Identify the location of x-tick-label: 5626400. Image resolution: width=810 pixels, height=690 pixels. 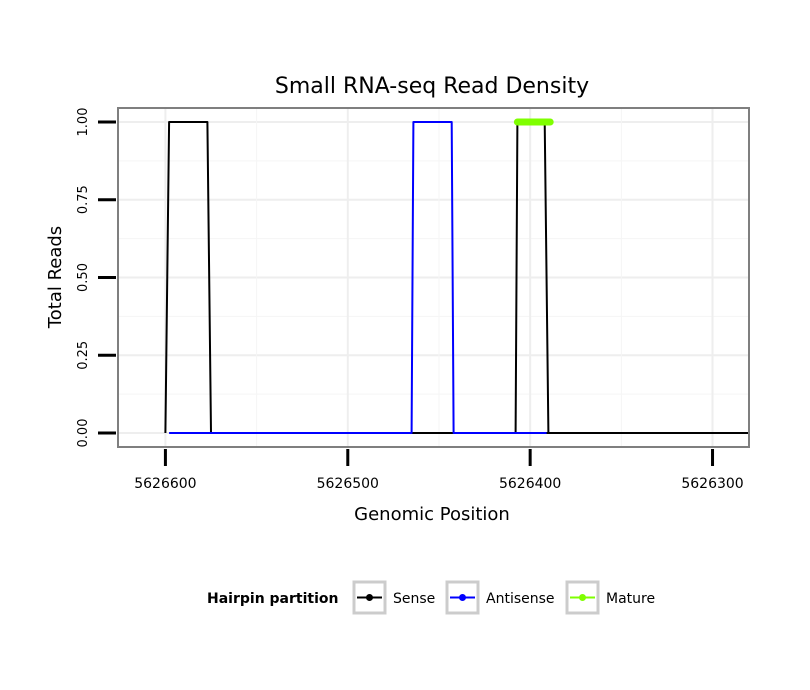
(530, 484).